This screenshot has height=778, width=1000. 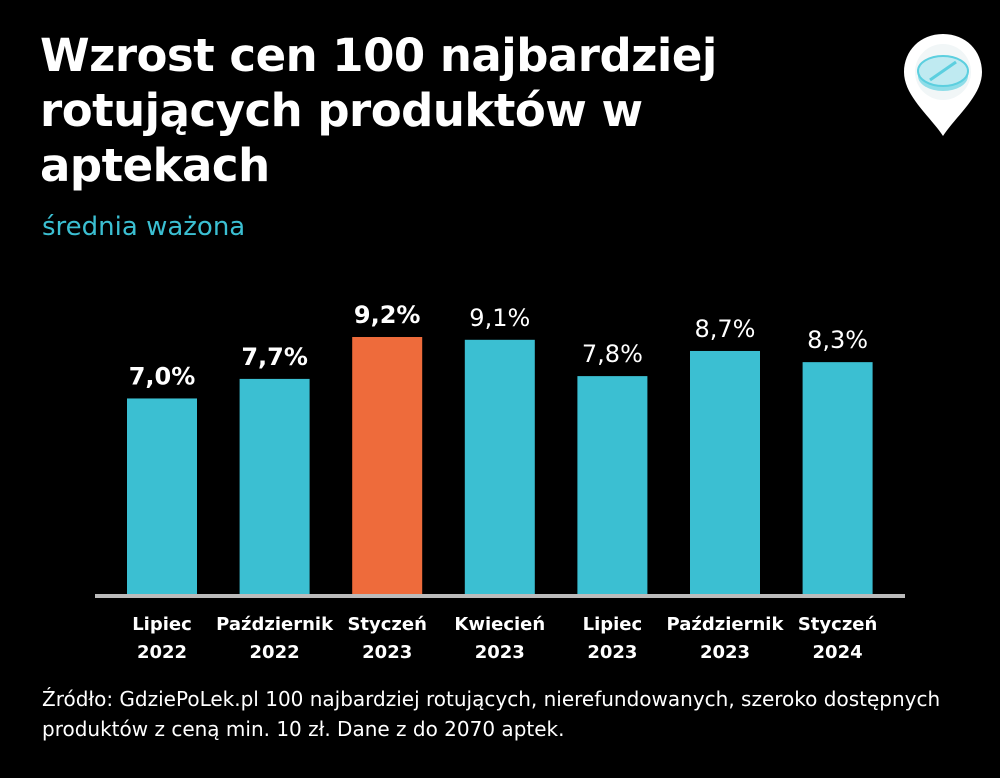 What do you see at coordinates (500, 652) in the screenshot?
I see `x-tick-label-4-2: 2023` at bounding box center [500, 652].